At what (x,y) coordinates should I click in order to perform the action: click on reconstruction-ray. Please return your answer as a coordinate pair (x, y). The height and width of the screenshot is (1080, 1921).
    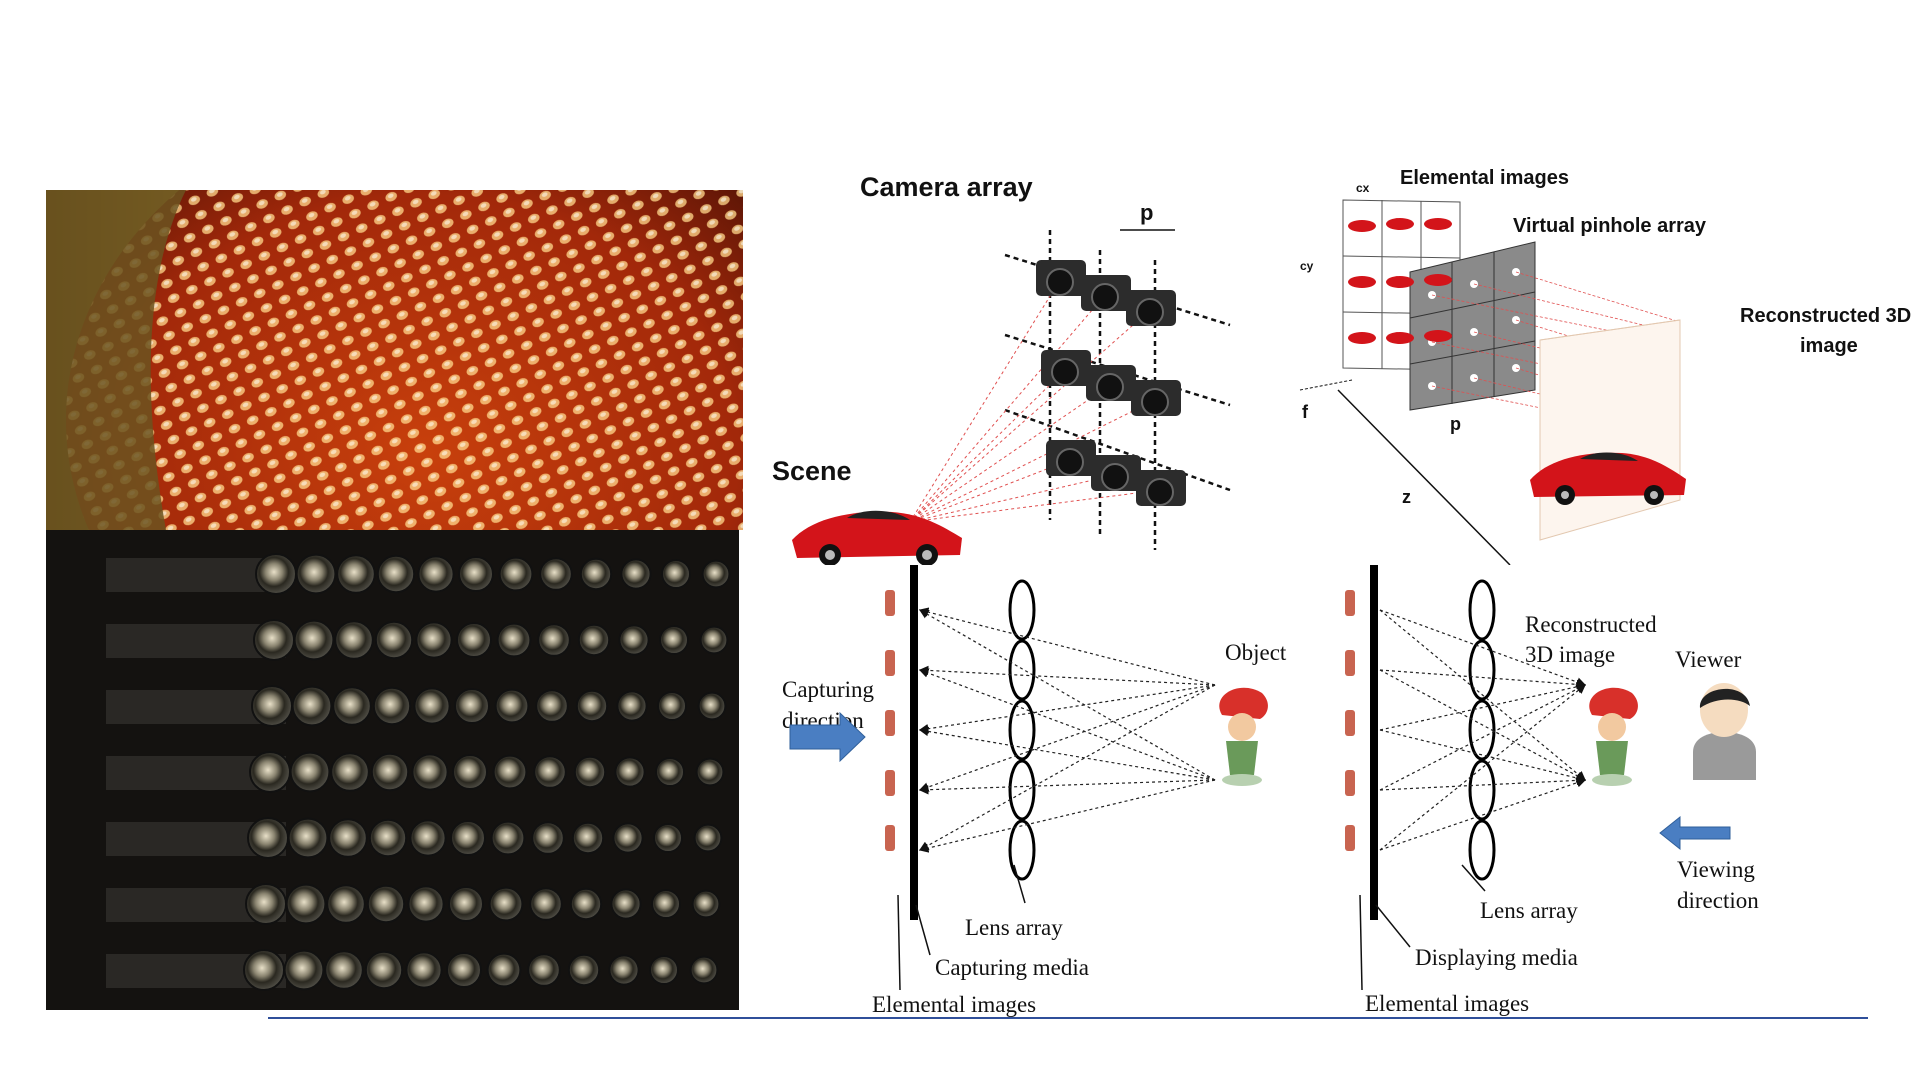
    Looking at the image, I should click on (1598, 297).